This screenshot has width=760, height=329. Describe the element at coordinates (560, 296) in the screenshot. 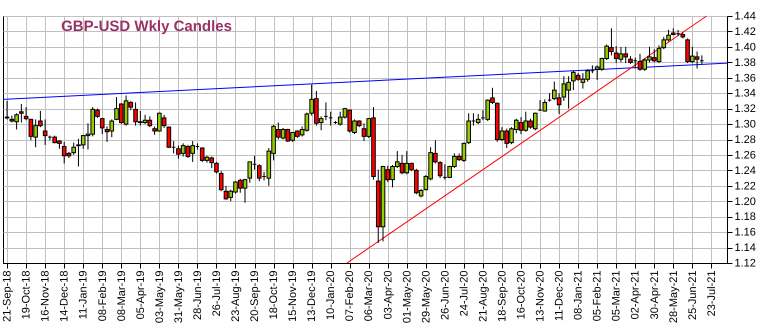

I see `x-tick-label: 11-Dec-20` at that location.